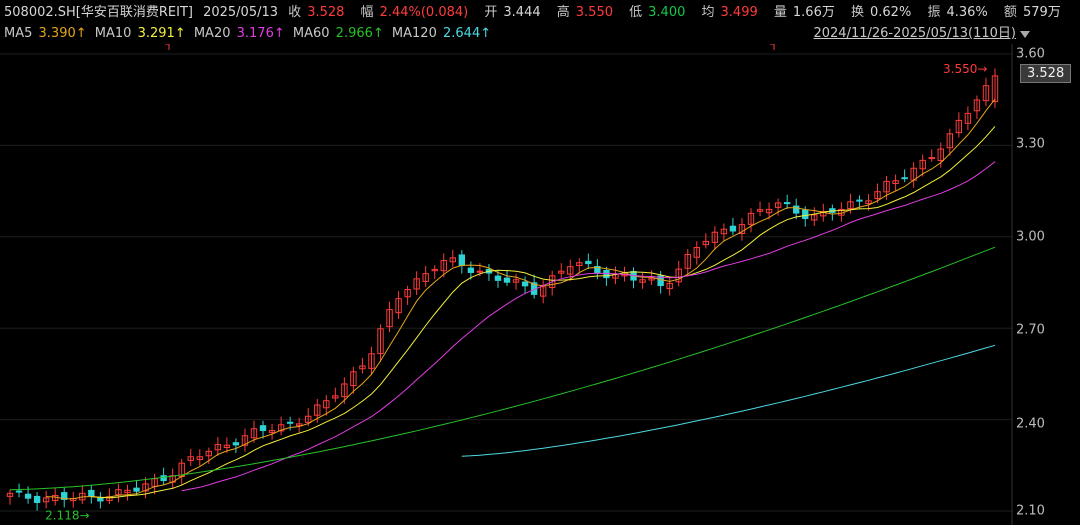 This screenshot has height=525, width=1080. I want to click on turnover-field: 换 0.62%, so click(881, 12).